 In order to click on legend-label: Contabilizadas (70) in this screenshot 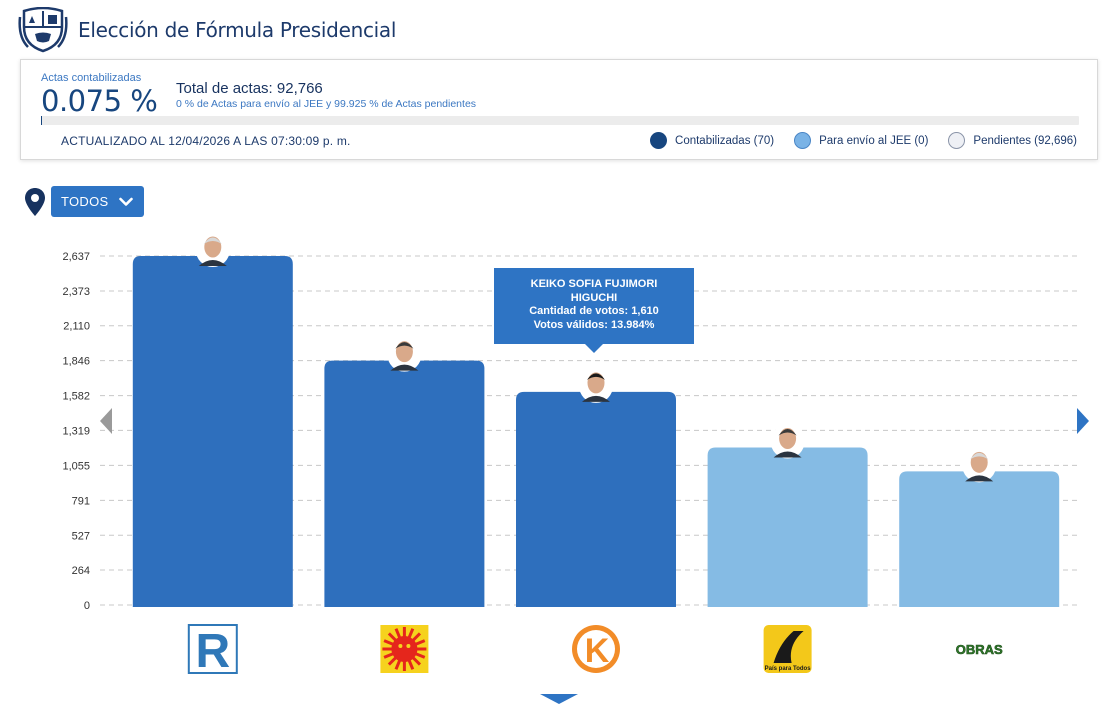, I will do `click(725, 140)`.